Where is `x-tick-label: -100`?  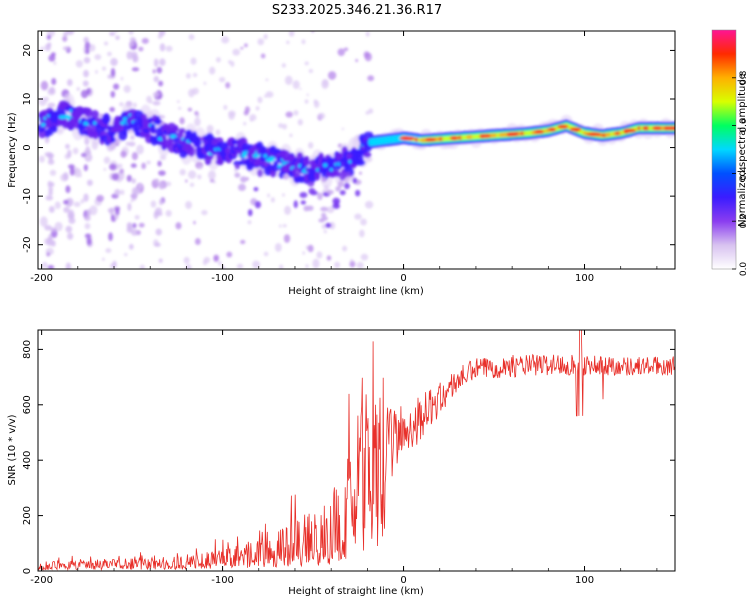
x-tick-label: -100 is located at coordinates (222, 580).